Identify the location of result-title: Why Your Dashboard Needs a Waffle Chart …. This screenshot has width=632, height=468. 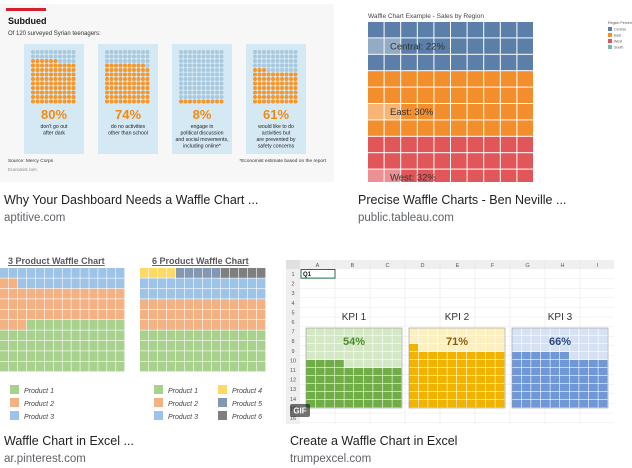
(131, 200).